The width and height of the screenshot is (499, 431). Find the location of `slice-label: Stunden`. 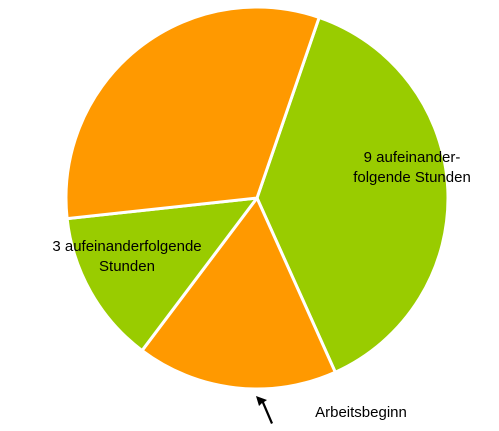

slice-label: Stunden is located at coordinates (127, 266).